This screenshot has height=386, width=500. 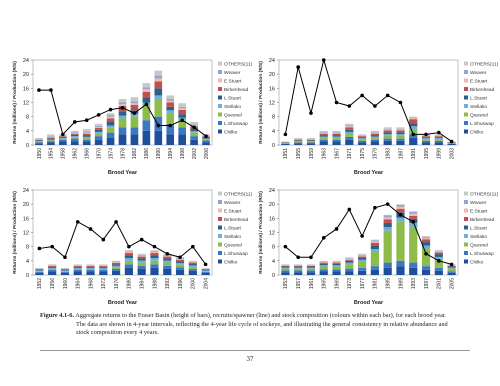 I want to click on x-tick-label: 1962, so click(x=76, y=153).